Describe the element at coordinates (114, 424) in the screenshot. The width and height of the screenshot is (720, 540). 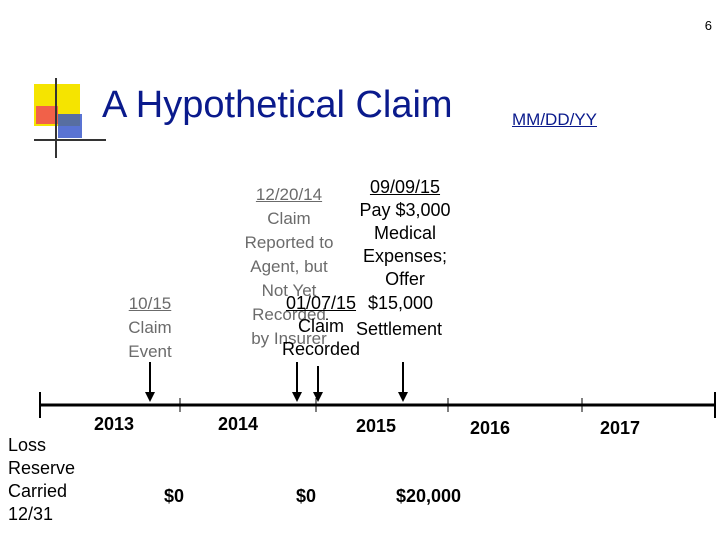
I see `year-label: 2013` at that location.